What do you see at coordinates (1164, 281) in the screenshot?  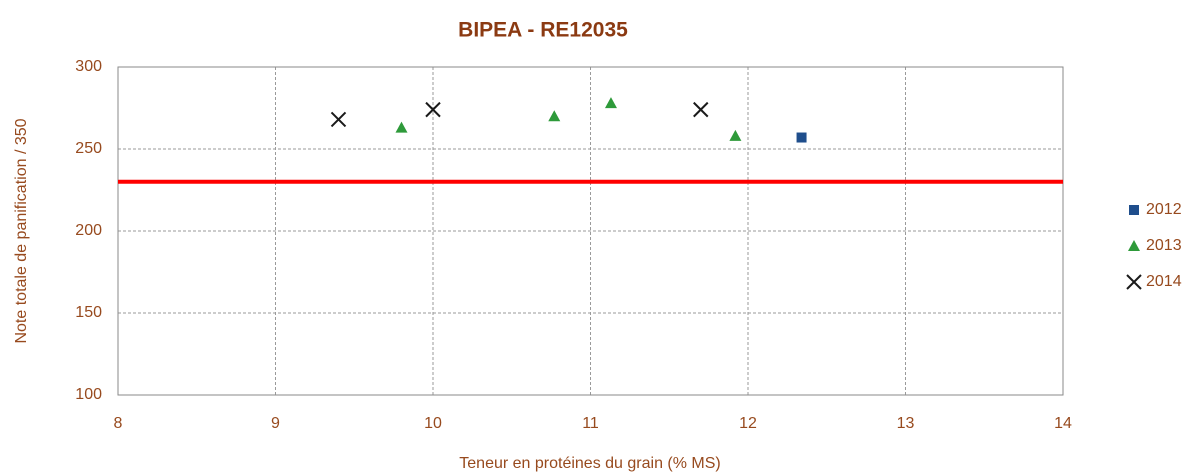 I see `legend-label: 2014` at bounding box center [1164, 281].